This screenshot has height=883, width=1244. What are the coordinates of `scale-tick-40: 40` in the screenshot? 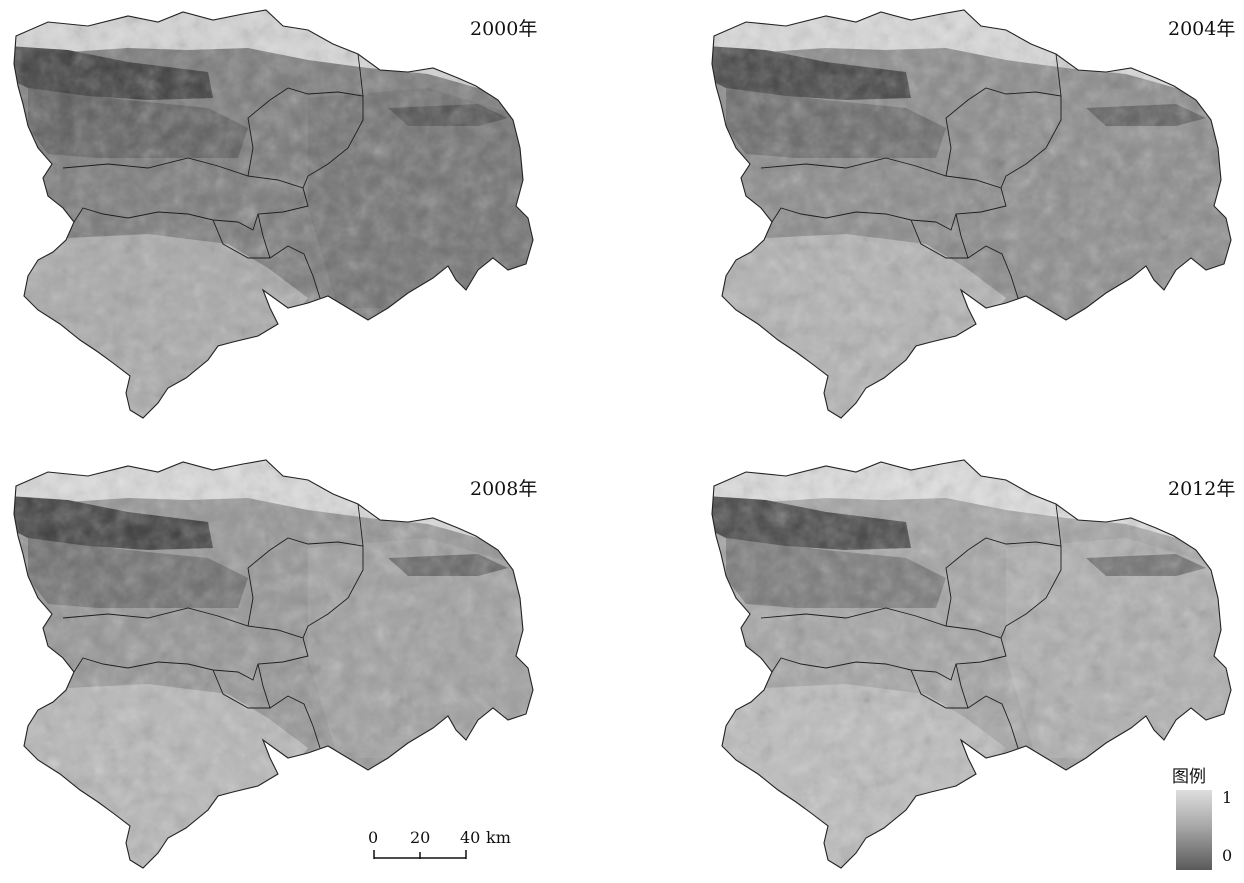 It's located at (470, 837).